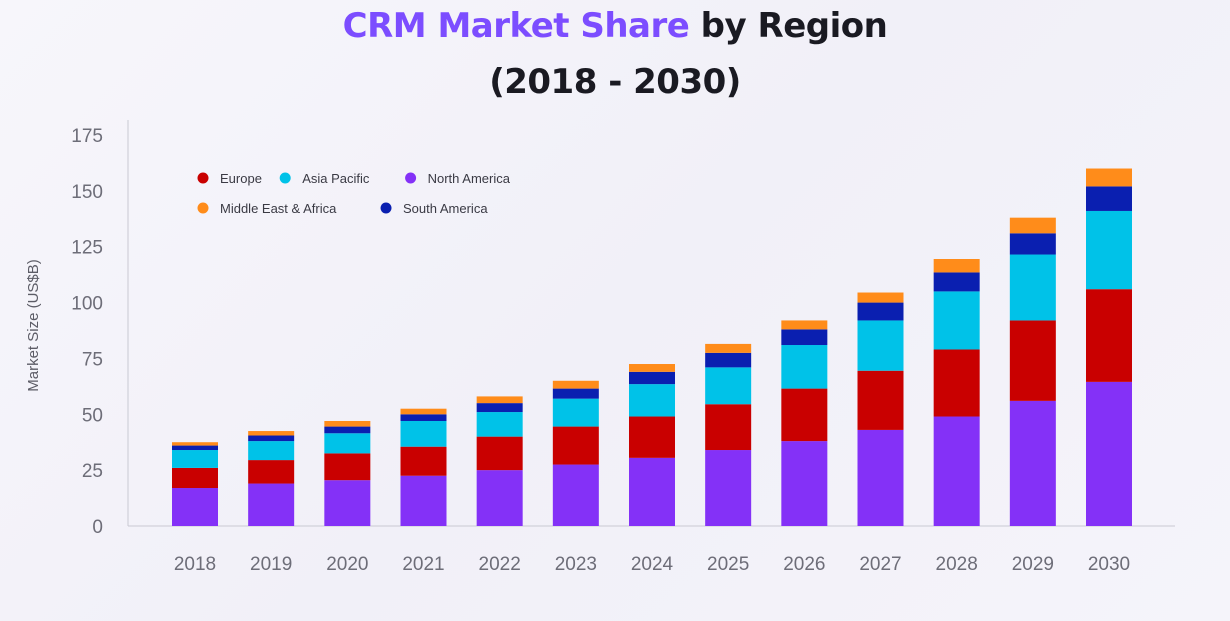  What do you see at coordinates (445, 208) in the screenshot?
I see `legend-label: South America` at bounding box center [445, 208].